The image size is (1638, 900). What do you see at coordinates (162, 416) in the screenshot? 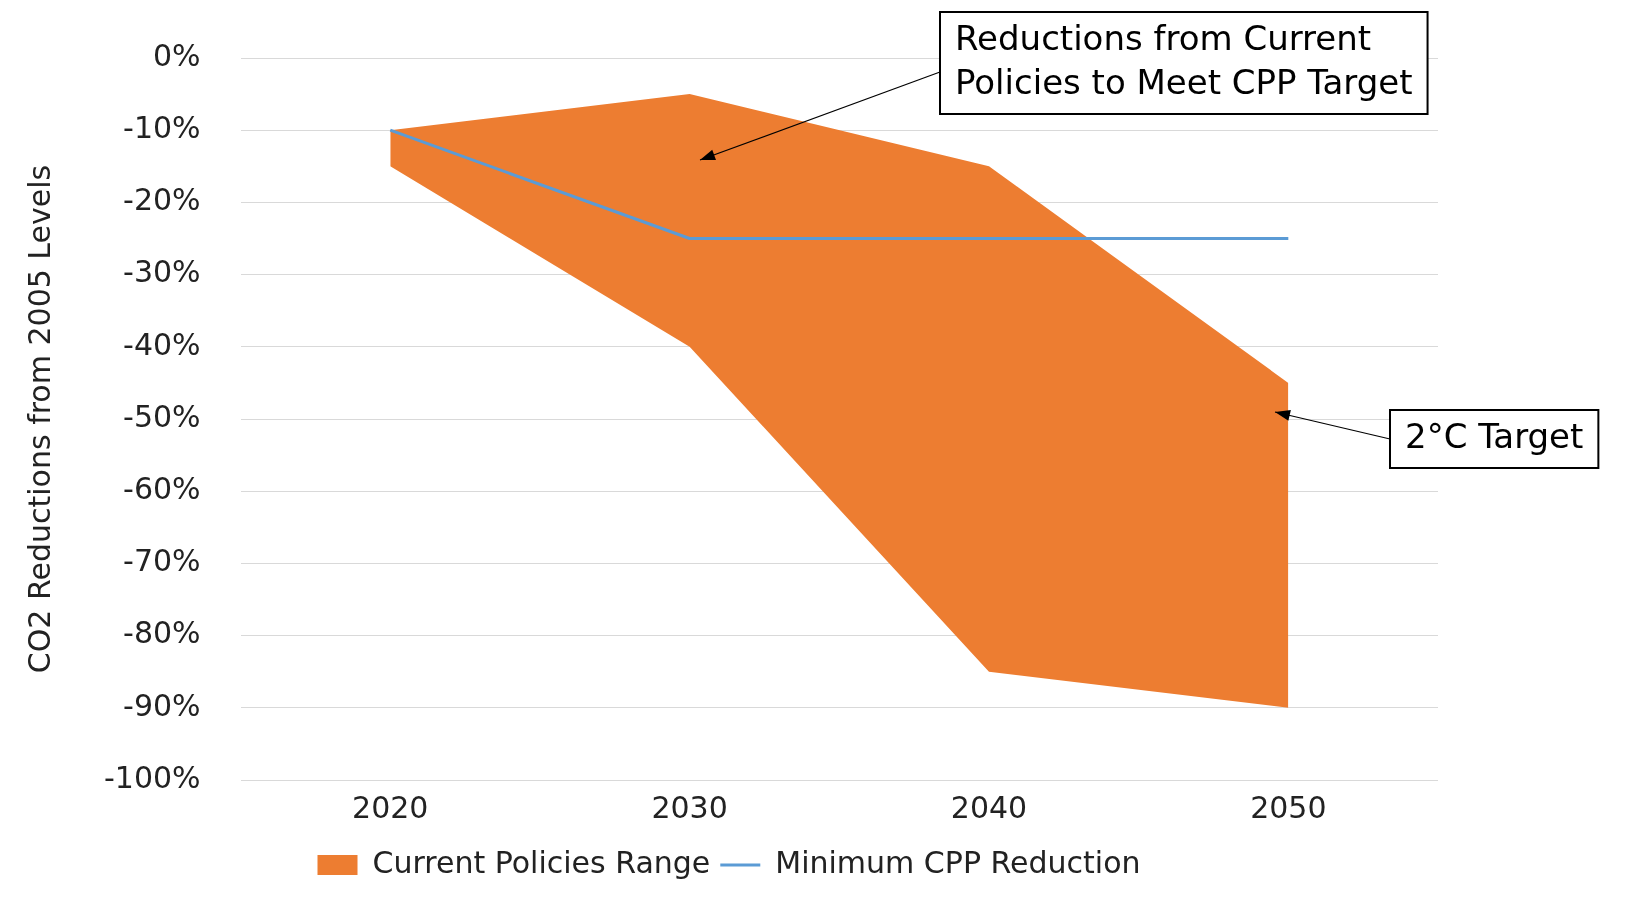
I see `y-tick-label: -50%` at bounding box center [162, 416].